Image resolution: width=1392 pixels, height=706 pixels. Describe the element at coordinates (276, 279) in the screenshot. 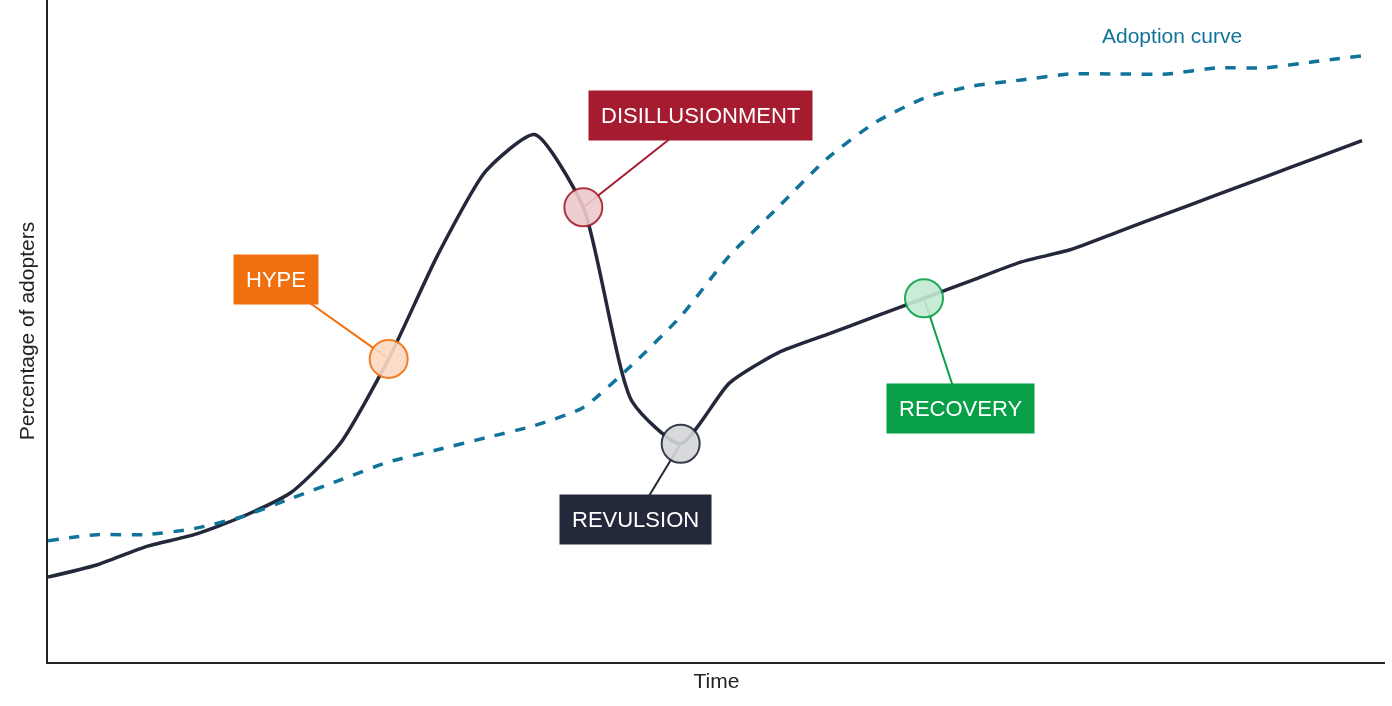

I see `annotation: HYPE` at that location.